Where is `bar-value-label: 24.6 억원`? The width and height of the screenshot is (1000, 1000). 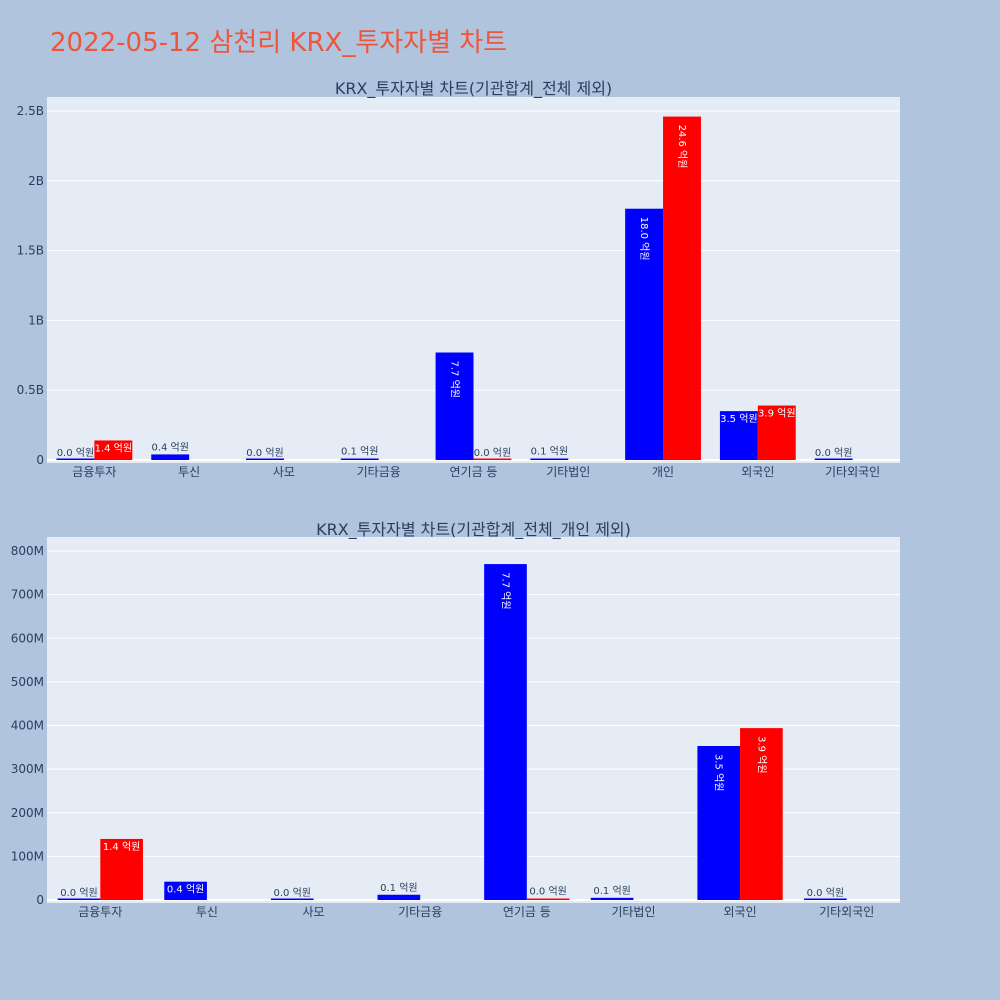
bar-value-label: 24.6 억원 is located at coordinates (682, 147).